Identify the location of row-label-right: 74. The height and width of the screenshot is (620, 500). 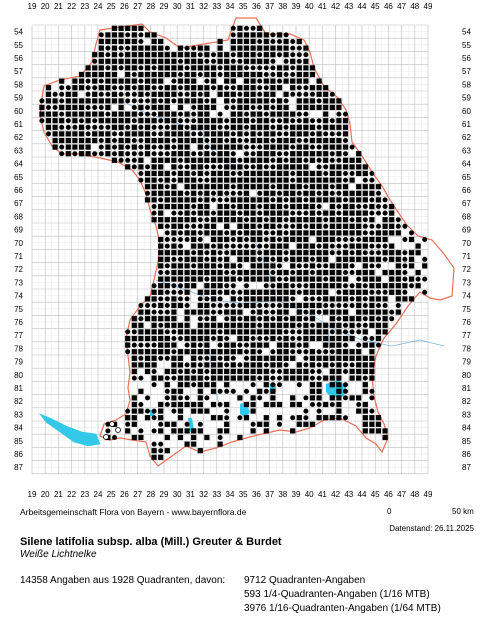
(466, 296).